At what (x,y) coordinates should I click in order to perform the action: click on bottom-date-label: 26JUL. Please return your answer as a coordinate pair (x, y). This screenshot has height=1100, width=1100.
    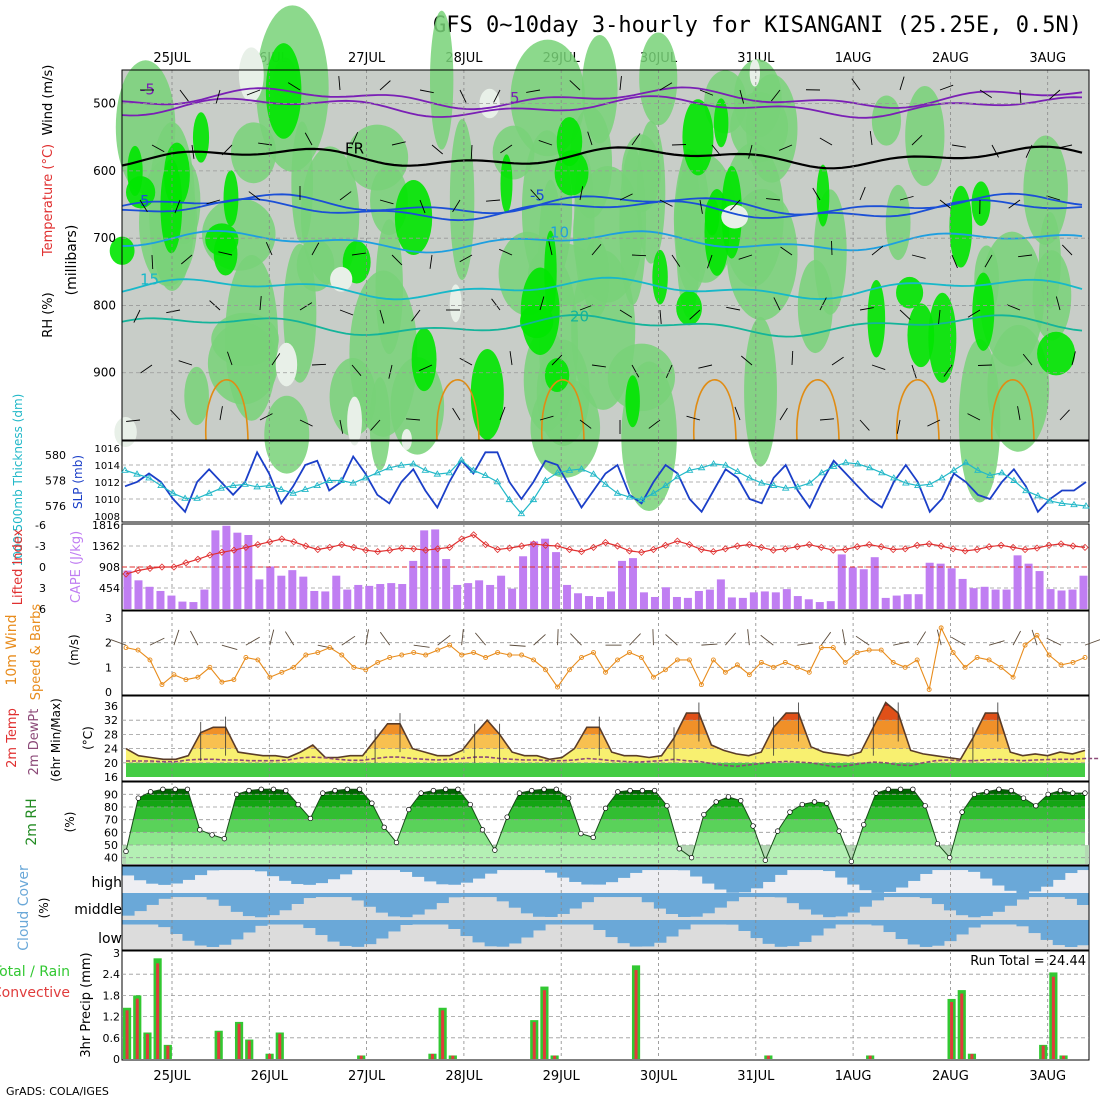
    Looking at the image, I should click on (270, 1076).